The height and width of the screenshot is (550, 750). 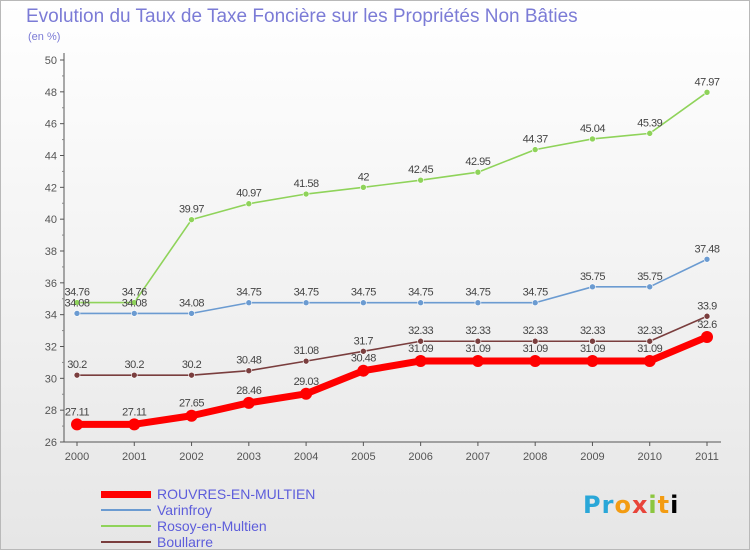 I want to click on y-tick-label: 36, so click(x=51, y=284).